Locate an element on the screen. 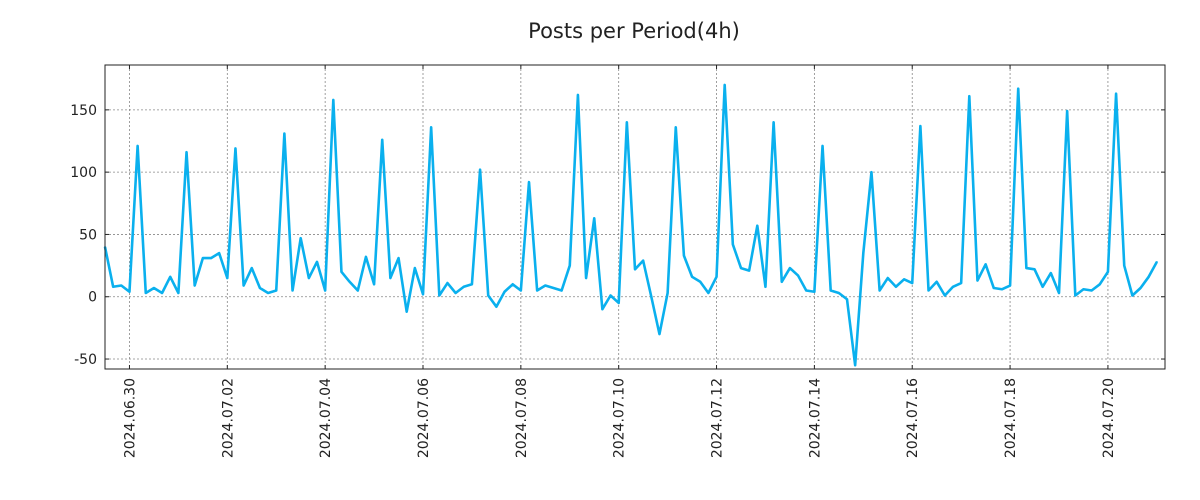  x-tick-label: 2024.07.08 is located at coordinates (522, 418).